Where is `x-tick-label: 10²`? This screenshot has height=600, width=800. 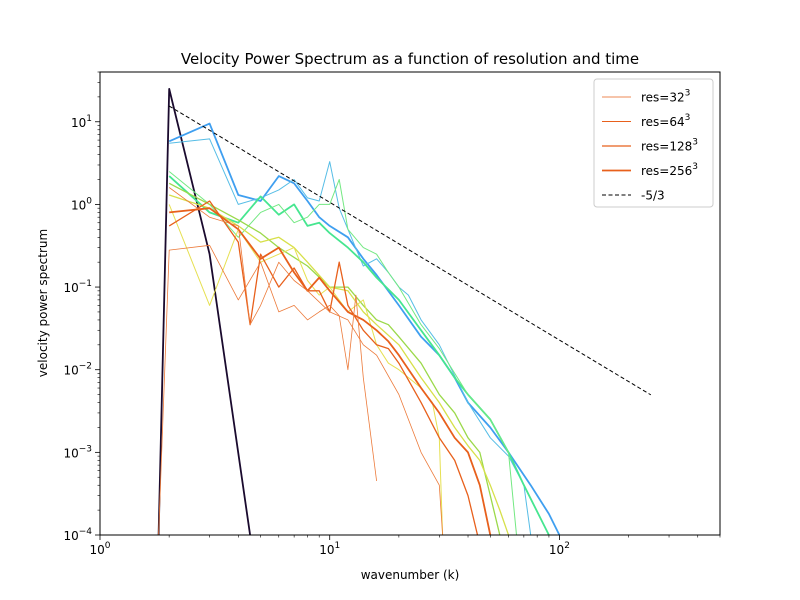 x-tick-label: 10² is located at coordinates (559, 549).